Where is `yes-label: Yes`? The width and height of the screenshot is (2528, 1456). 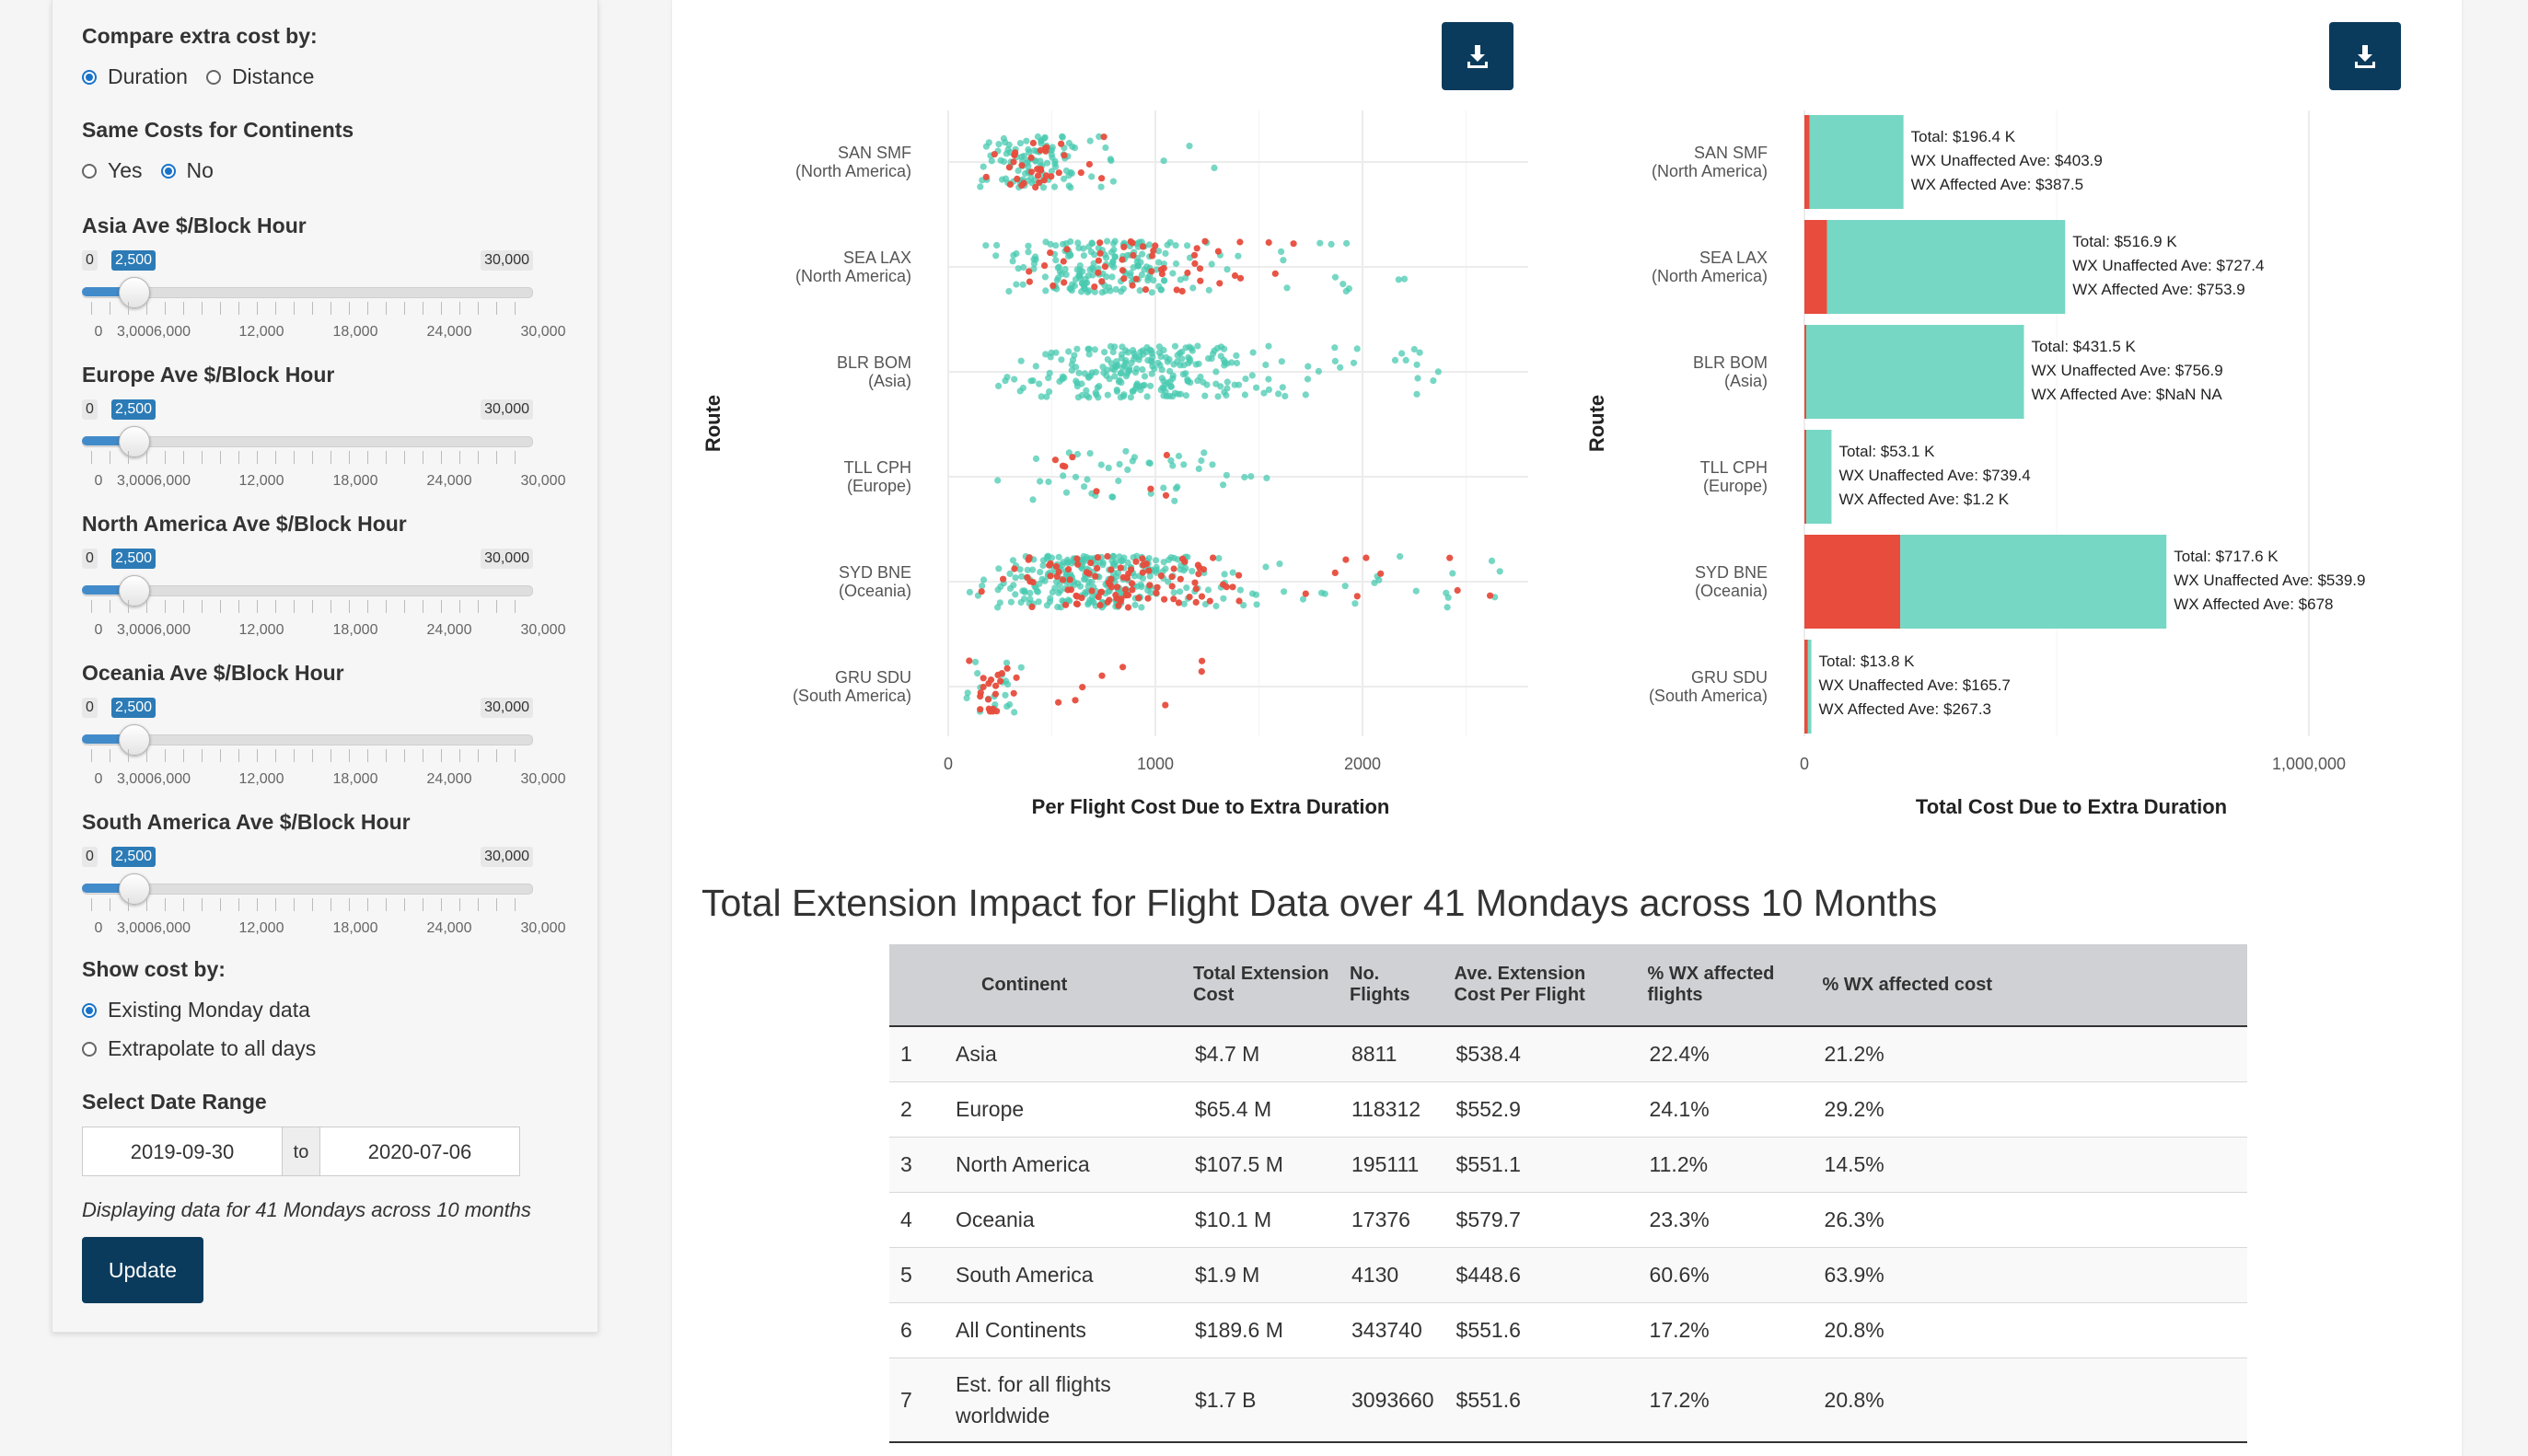 yes-label: Yes is located at coordinates (125, 170).